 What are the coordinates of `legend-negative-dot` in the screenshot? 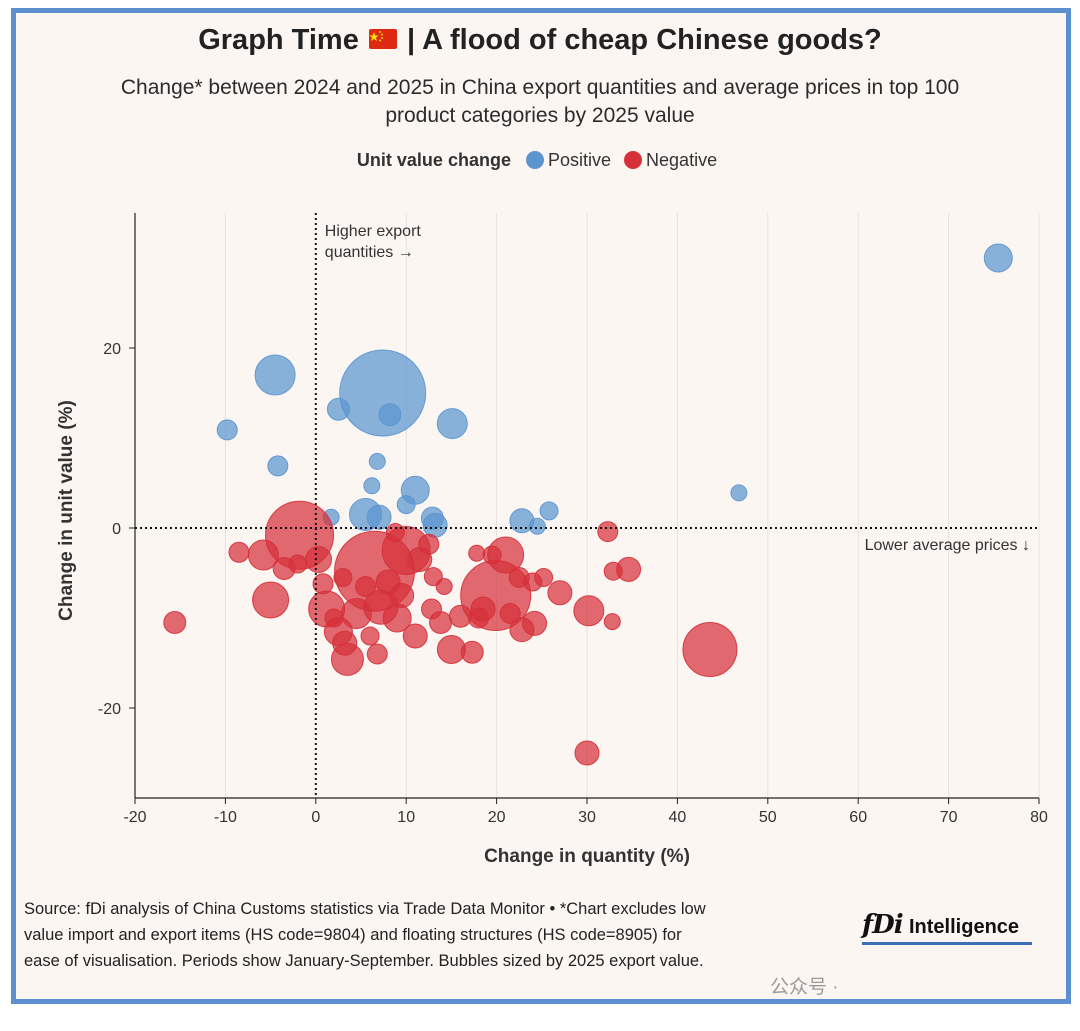 It's located at (633, 160).